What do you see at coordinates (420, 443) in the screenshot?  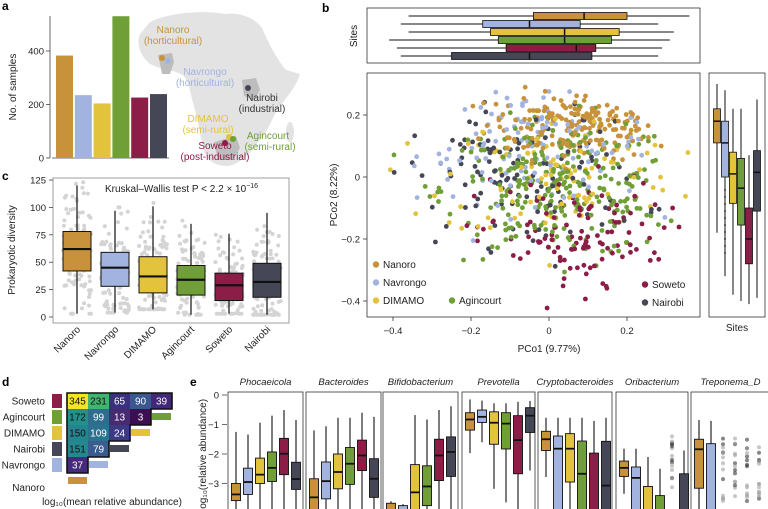 I see `genus-panel-bifidobacterium: Bifidobacterium` at bounding box center [420, 443].